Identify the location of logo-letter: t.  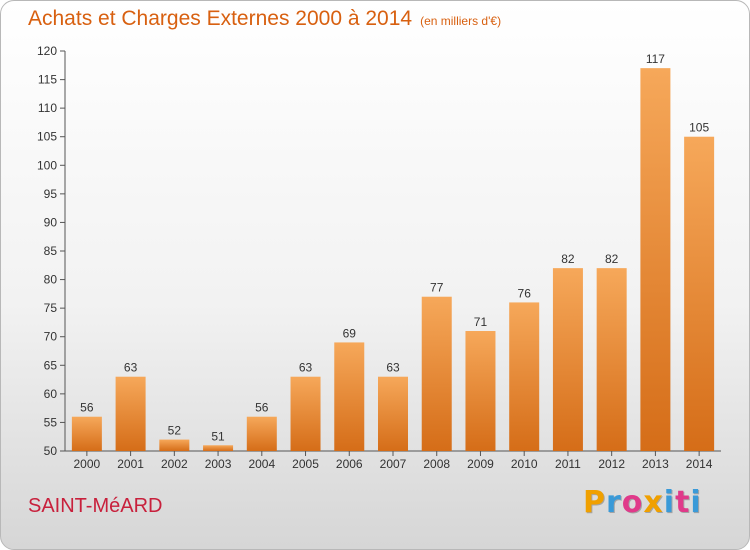
(683, 502).